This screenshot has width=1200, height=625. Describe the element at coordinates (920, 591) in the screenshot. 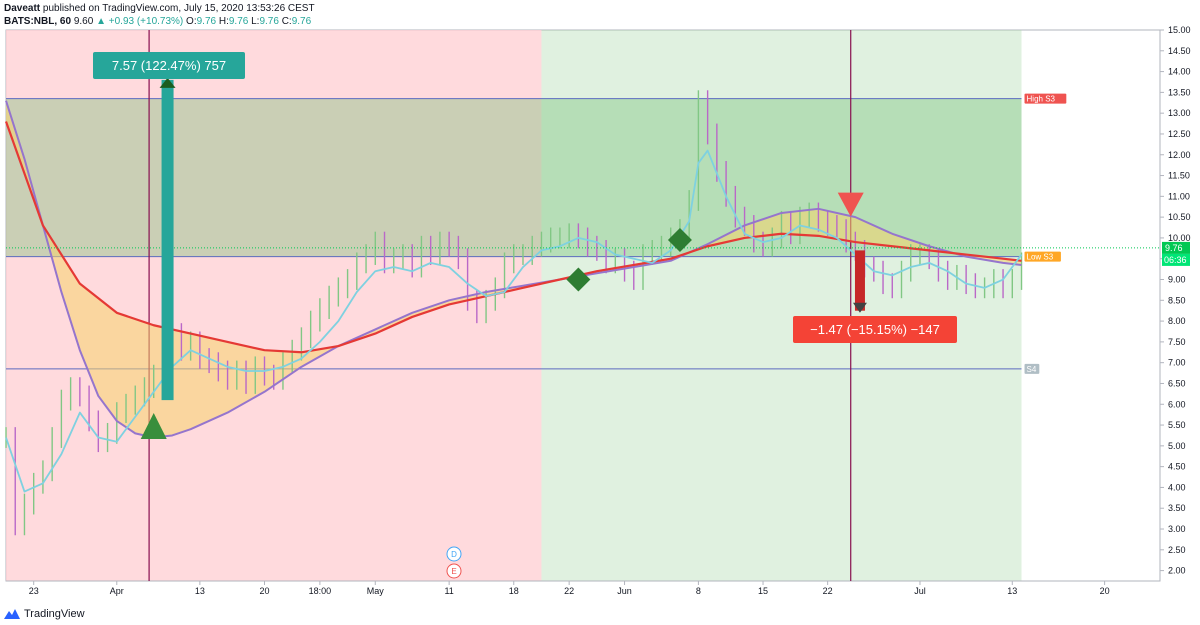

I see `x-tick-label: Jul` at that location.